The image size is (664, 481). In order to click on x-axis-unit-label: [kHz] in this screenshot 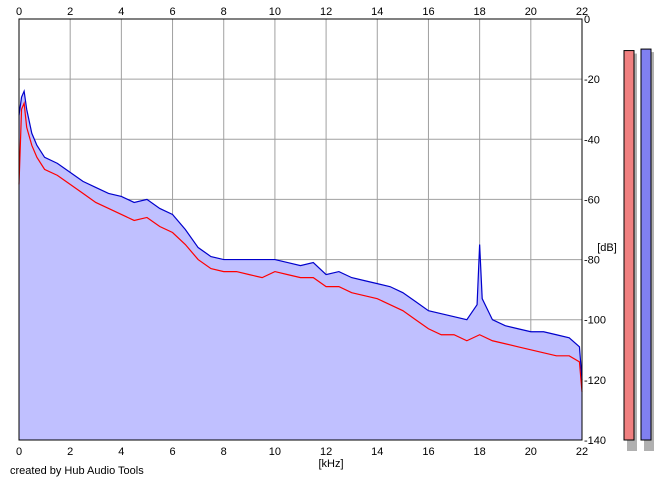, I will do `click(330, 464)`.